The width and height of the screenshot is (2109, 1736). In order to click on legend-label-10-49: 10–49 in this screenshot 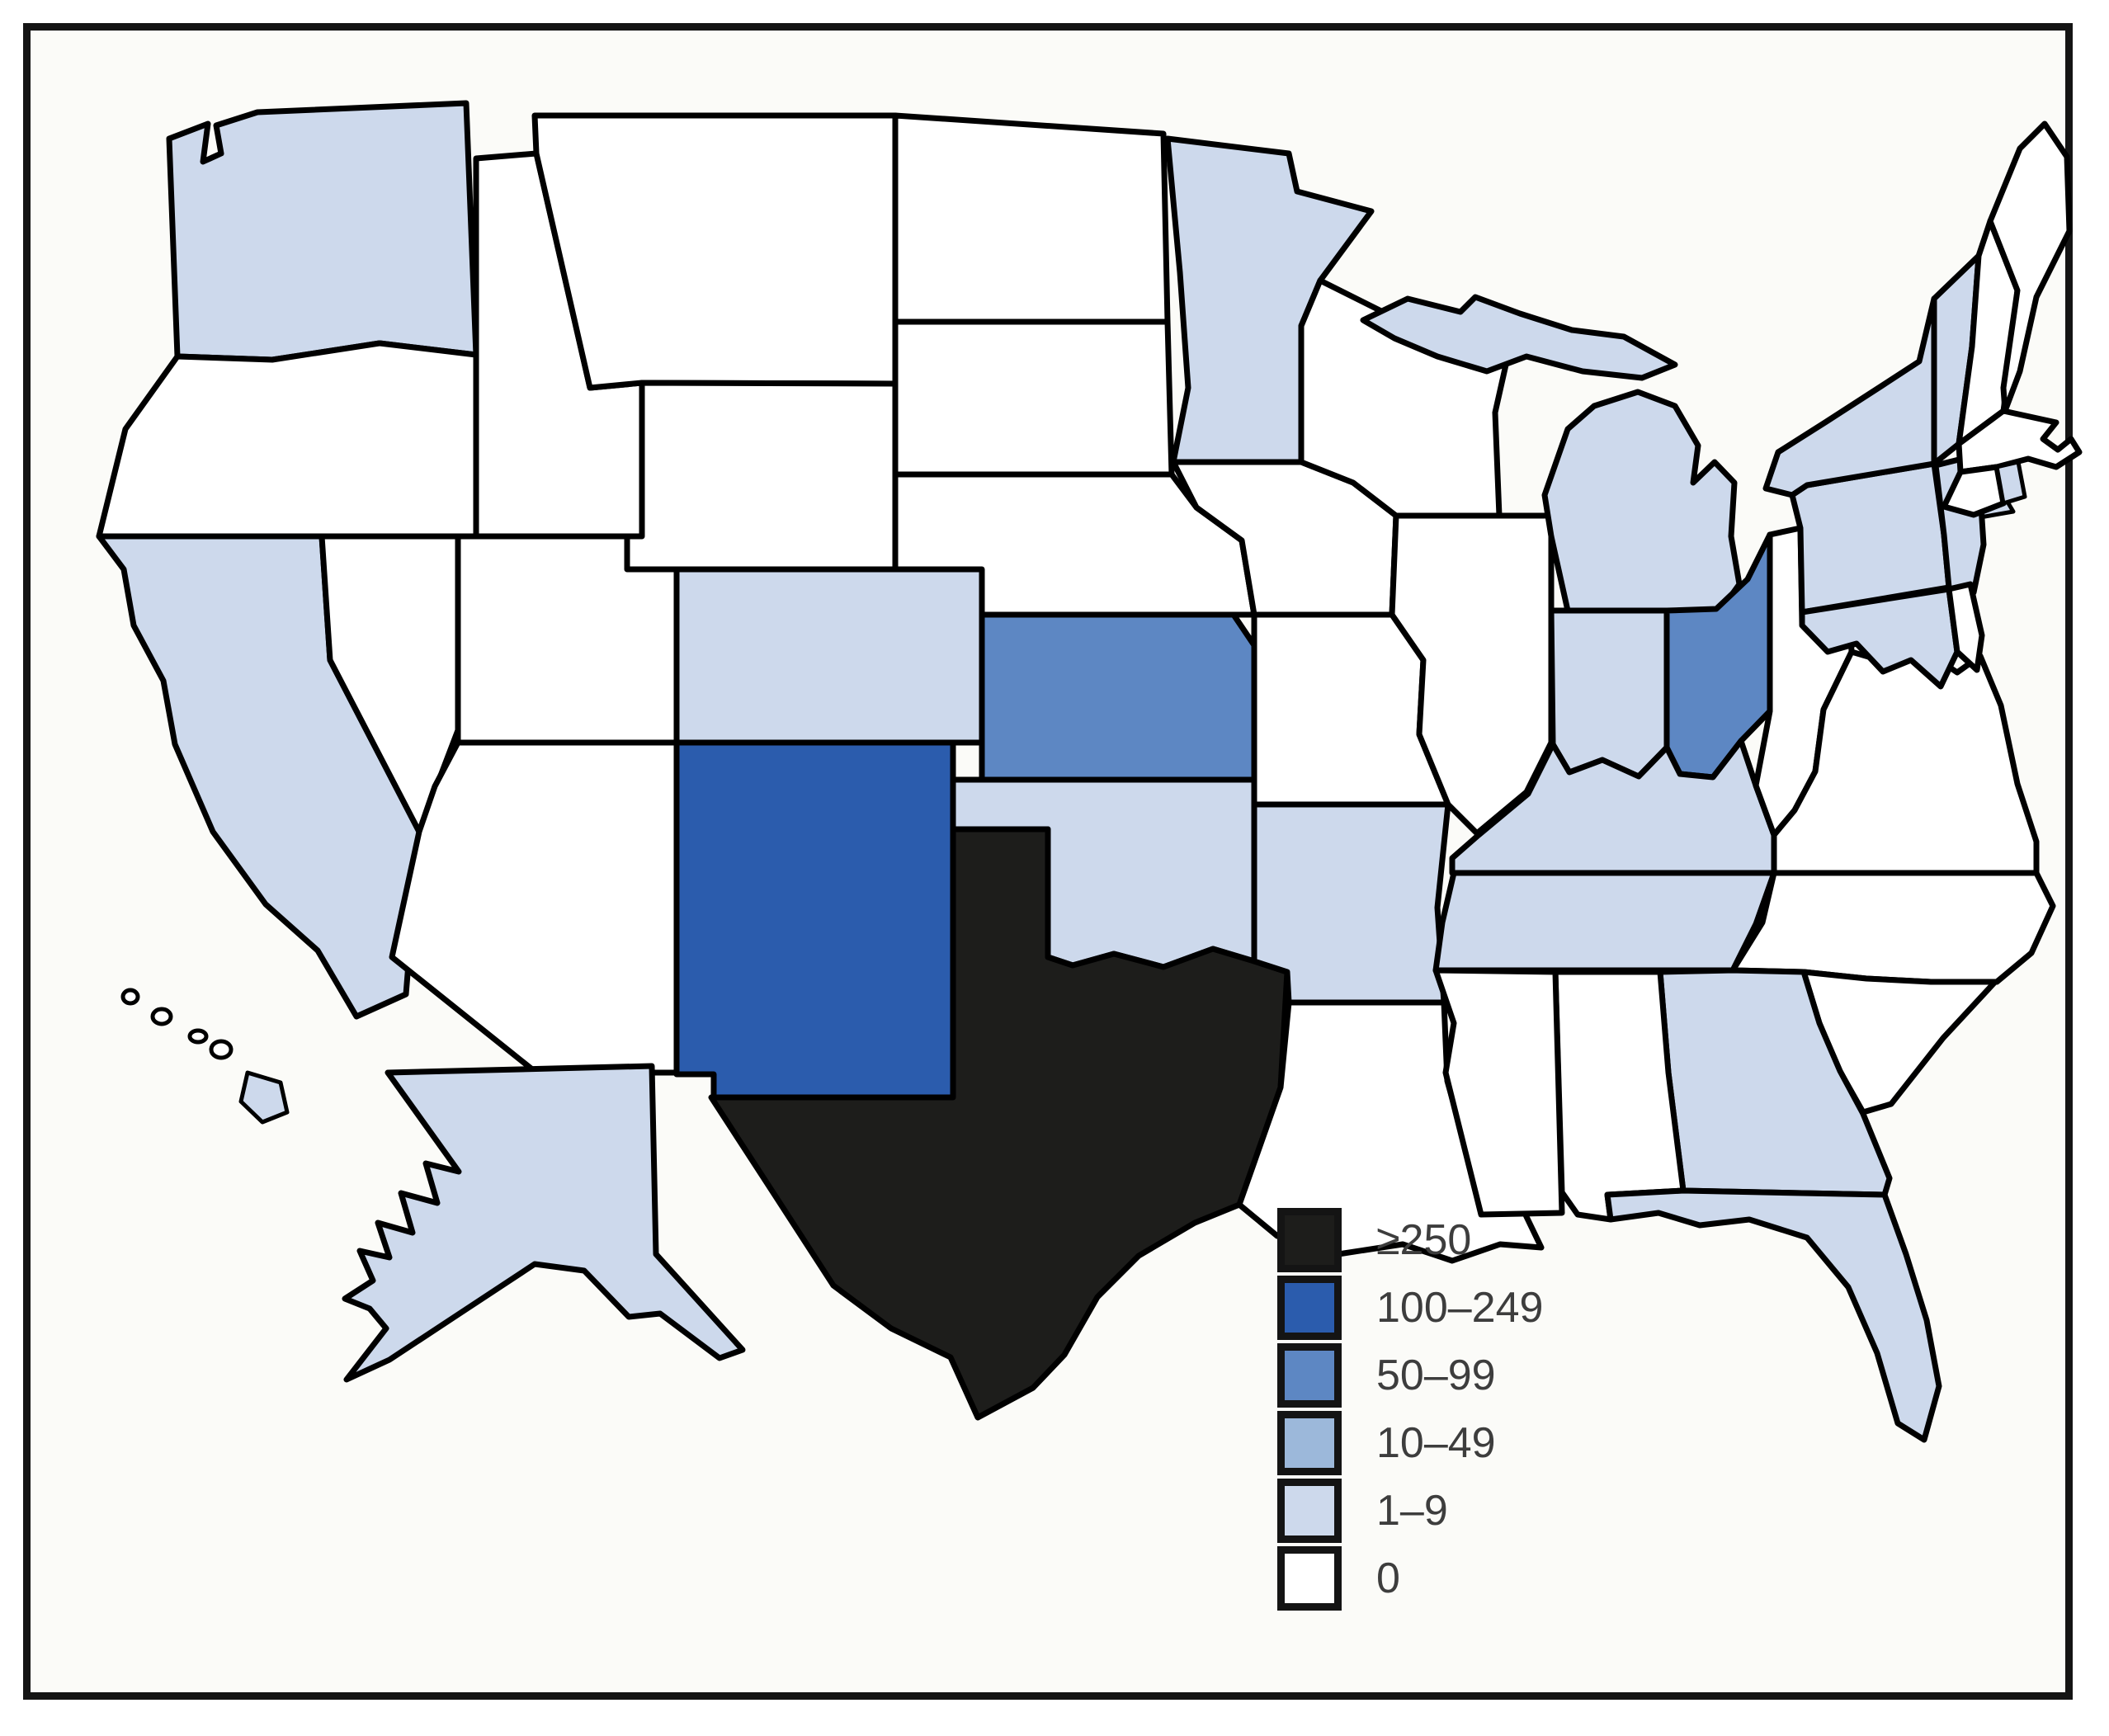, I will do `click(1436, 1443)`.